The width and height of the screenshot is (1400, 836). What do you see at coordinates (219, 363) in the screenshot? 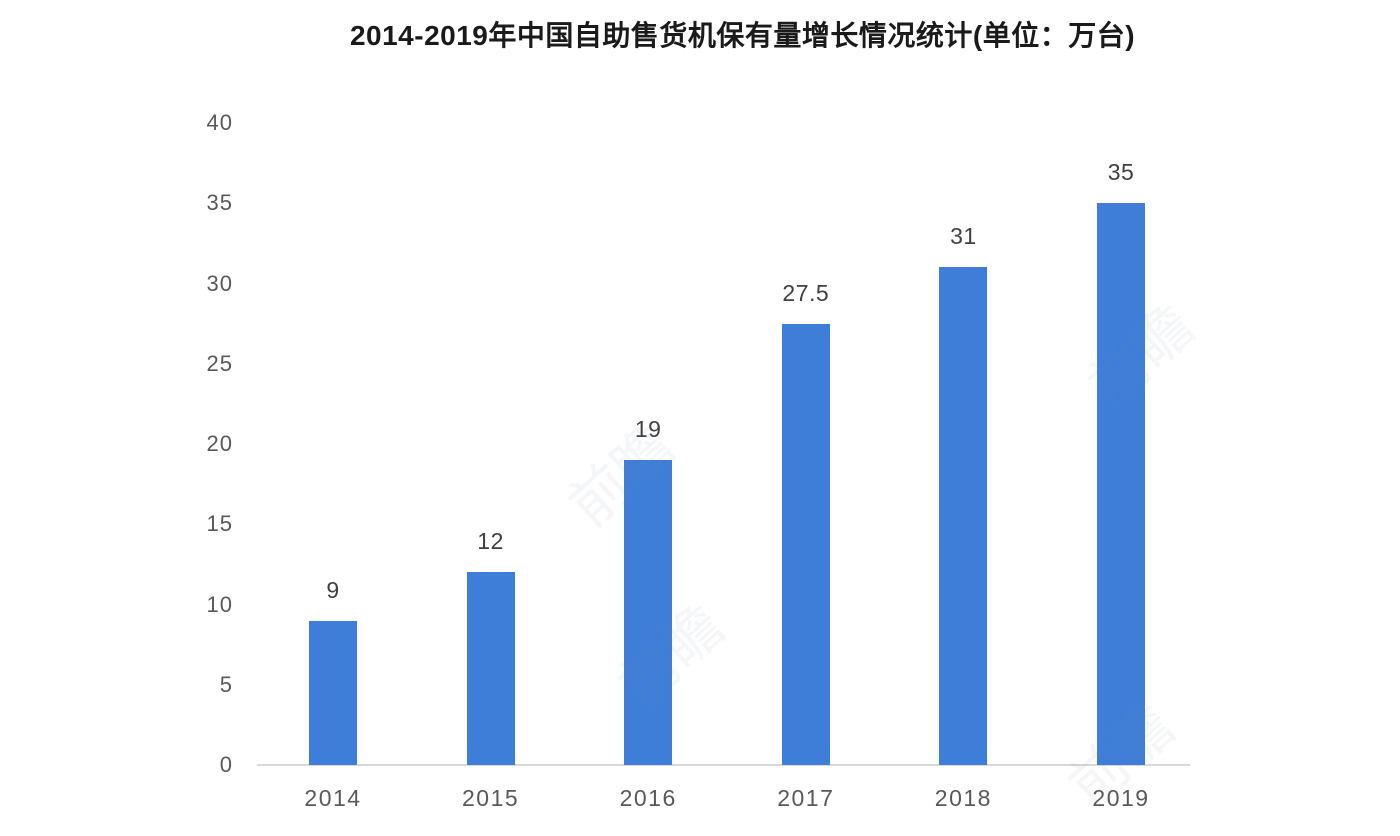
I see `y-tick-label: 25` at bounding box center [219, 363].